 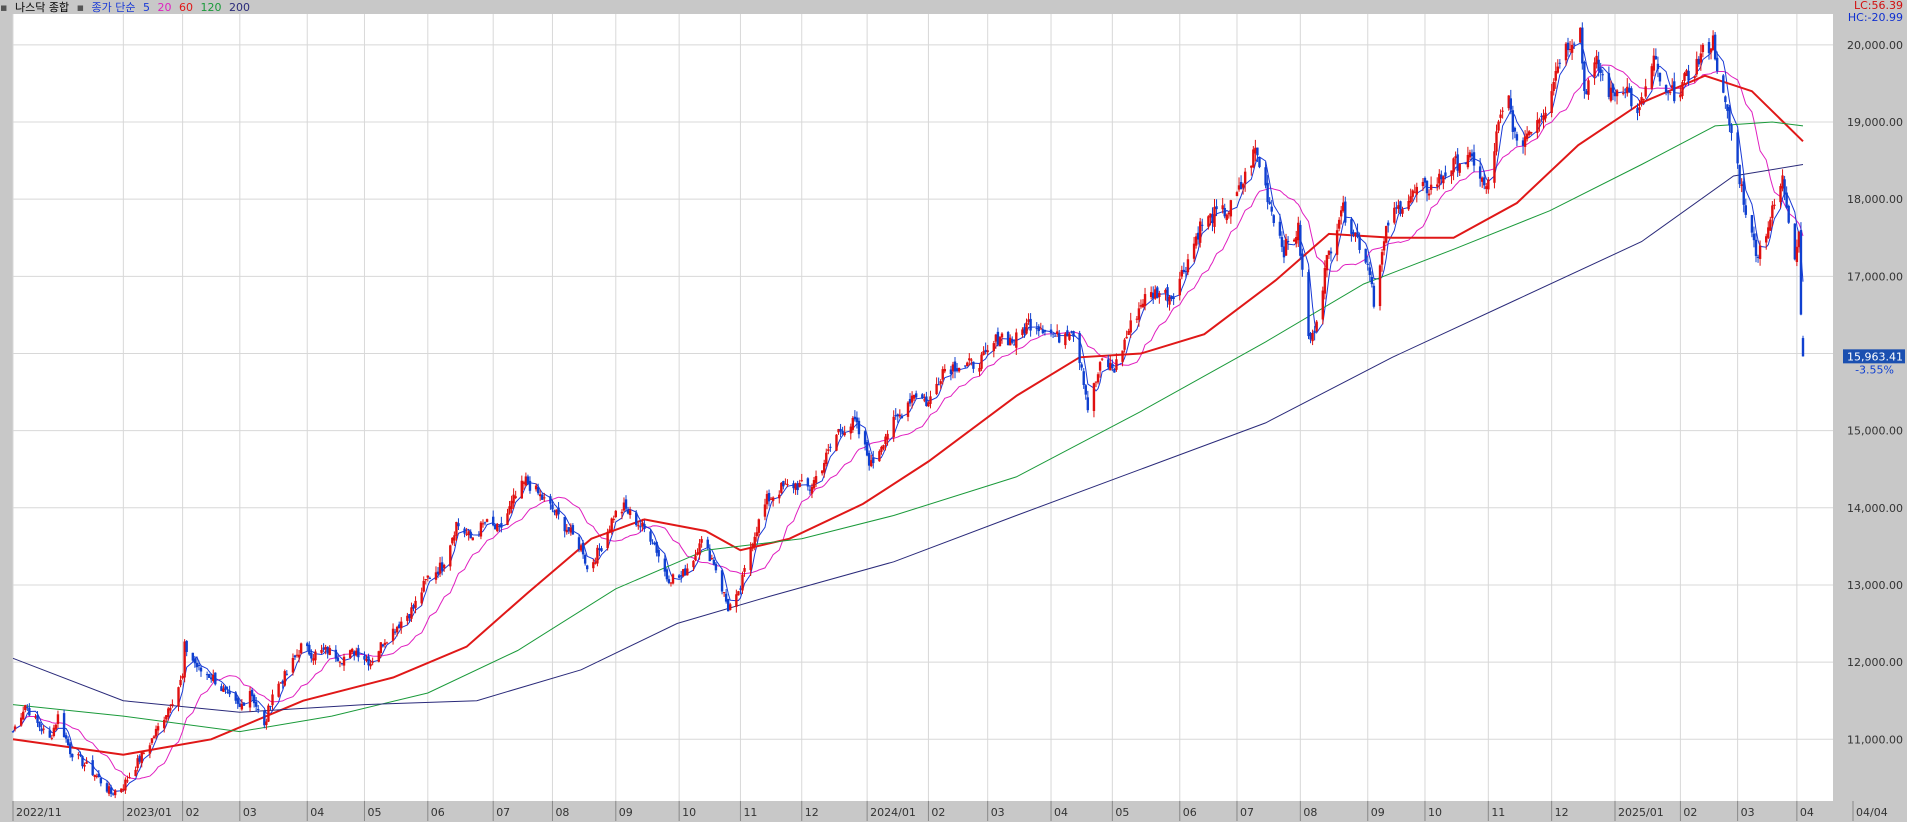 I want to click on legend-ma-20: 20, so click(x=164, y=7).